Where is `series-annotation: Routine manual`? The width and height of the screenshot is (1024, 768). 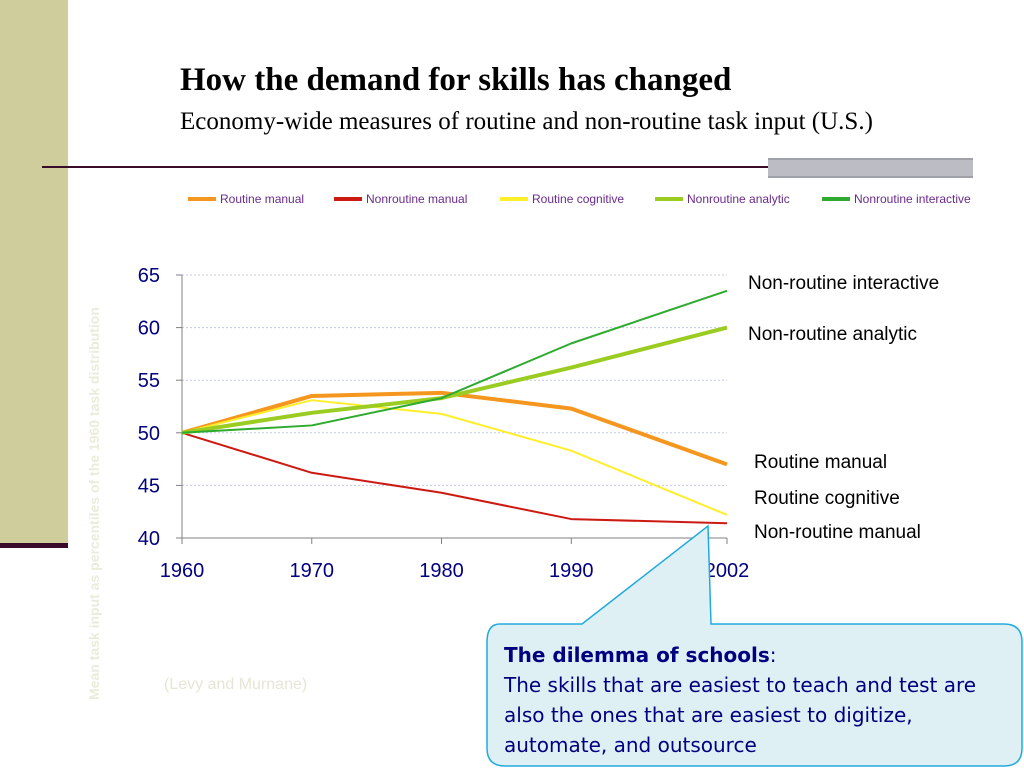
series-annotation: Routine manual is located at coordinates (820, 462).